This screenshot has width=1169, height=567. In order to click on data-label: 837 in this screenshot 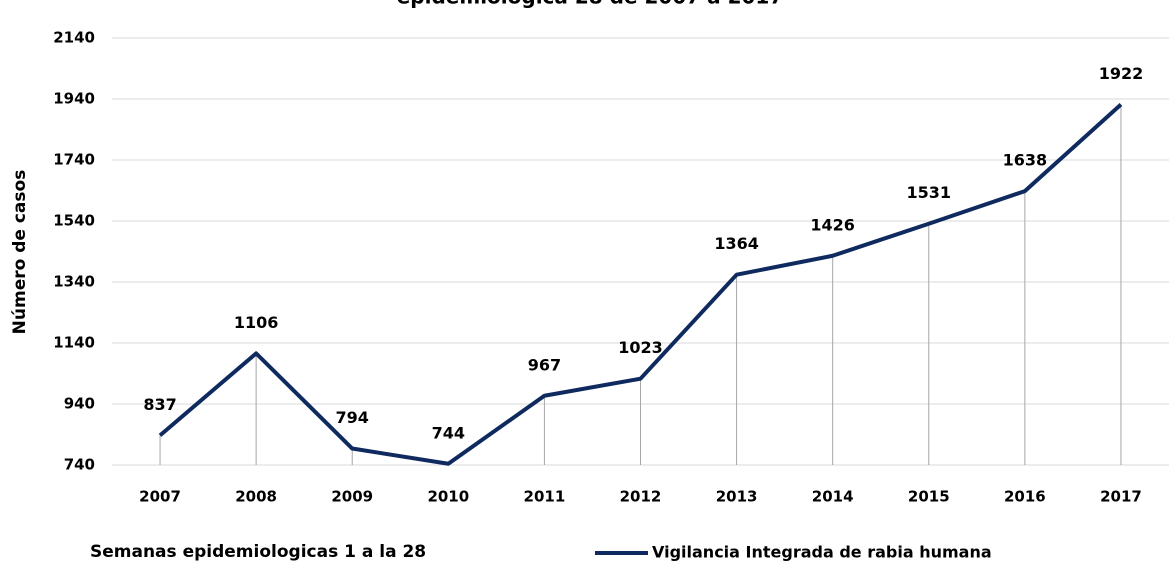, I will do `click(159, 404)`.